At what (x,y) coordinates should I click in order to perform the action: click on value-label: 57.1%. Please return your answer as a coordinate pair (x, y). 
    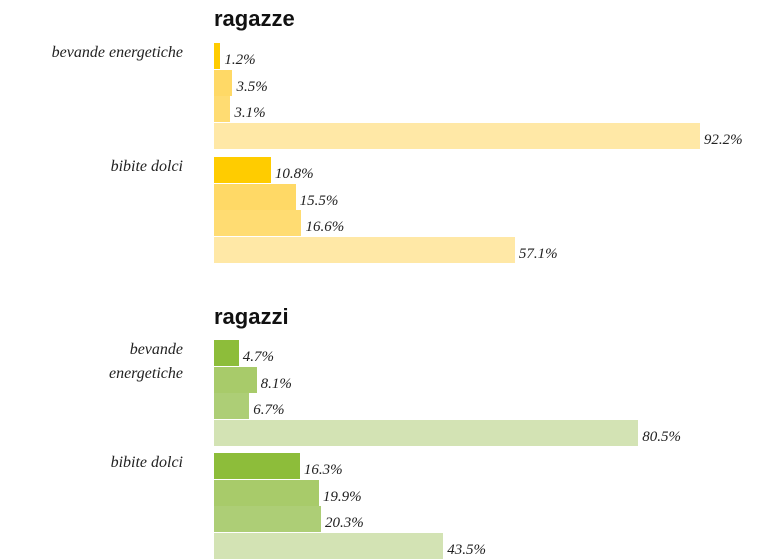
    Looking at the image, I should click on (538, 253).